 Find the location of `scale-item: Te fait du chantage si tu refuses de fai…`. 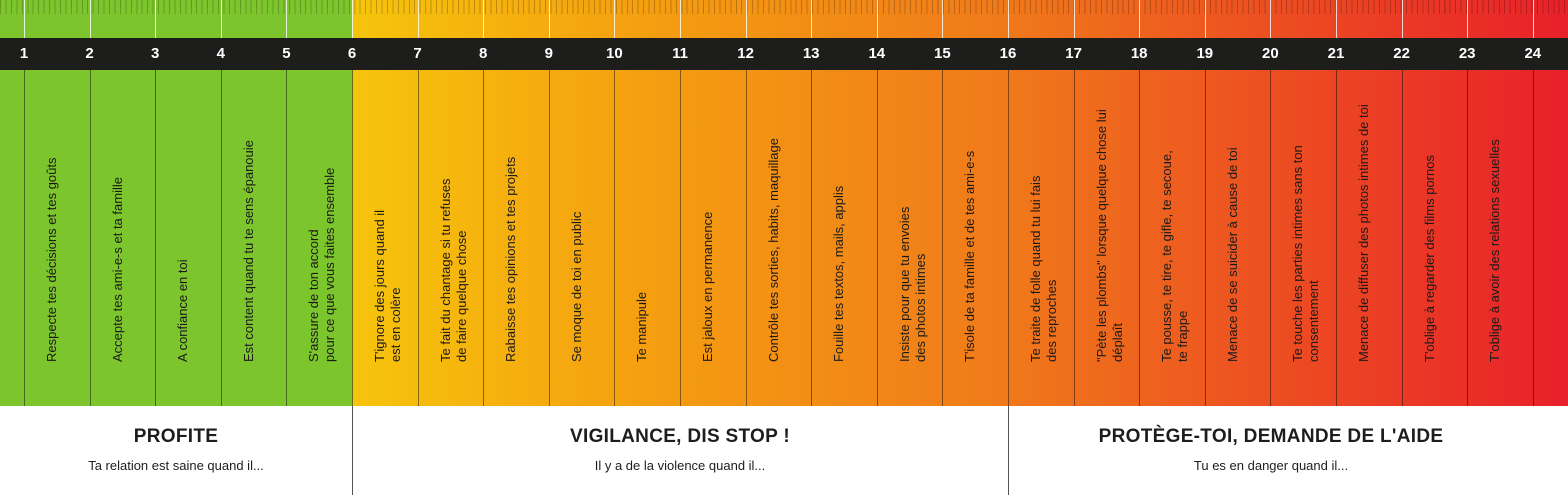

scale-item: Te fait du chantage si tu refuses de fai… is located at coordinates (453, 270).